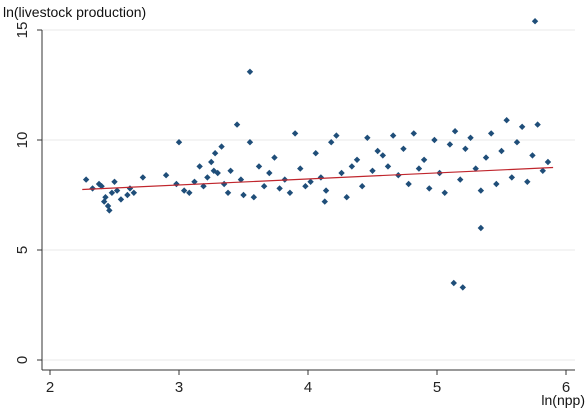  What do you see at coordinates (22, 30) in the screenshot?
I see `y-tick-label: 15` at bounding box center [22, 30].